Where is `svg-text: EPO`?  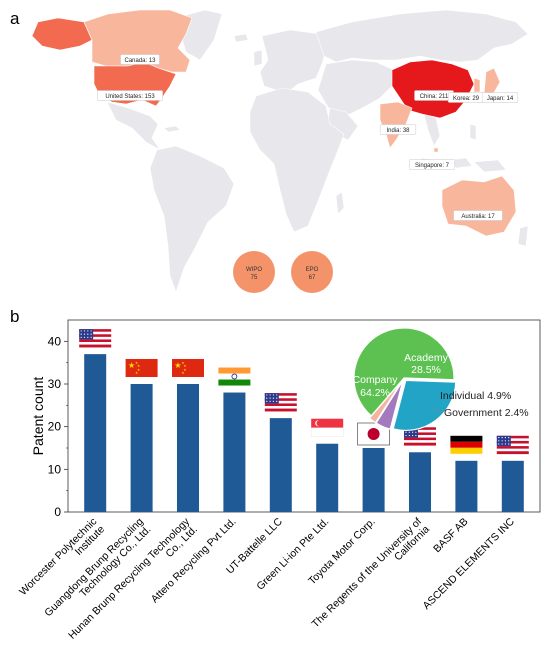 svg-text: EPO is located at coordinates (312, 270).